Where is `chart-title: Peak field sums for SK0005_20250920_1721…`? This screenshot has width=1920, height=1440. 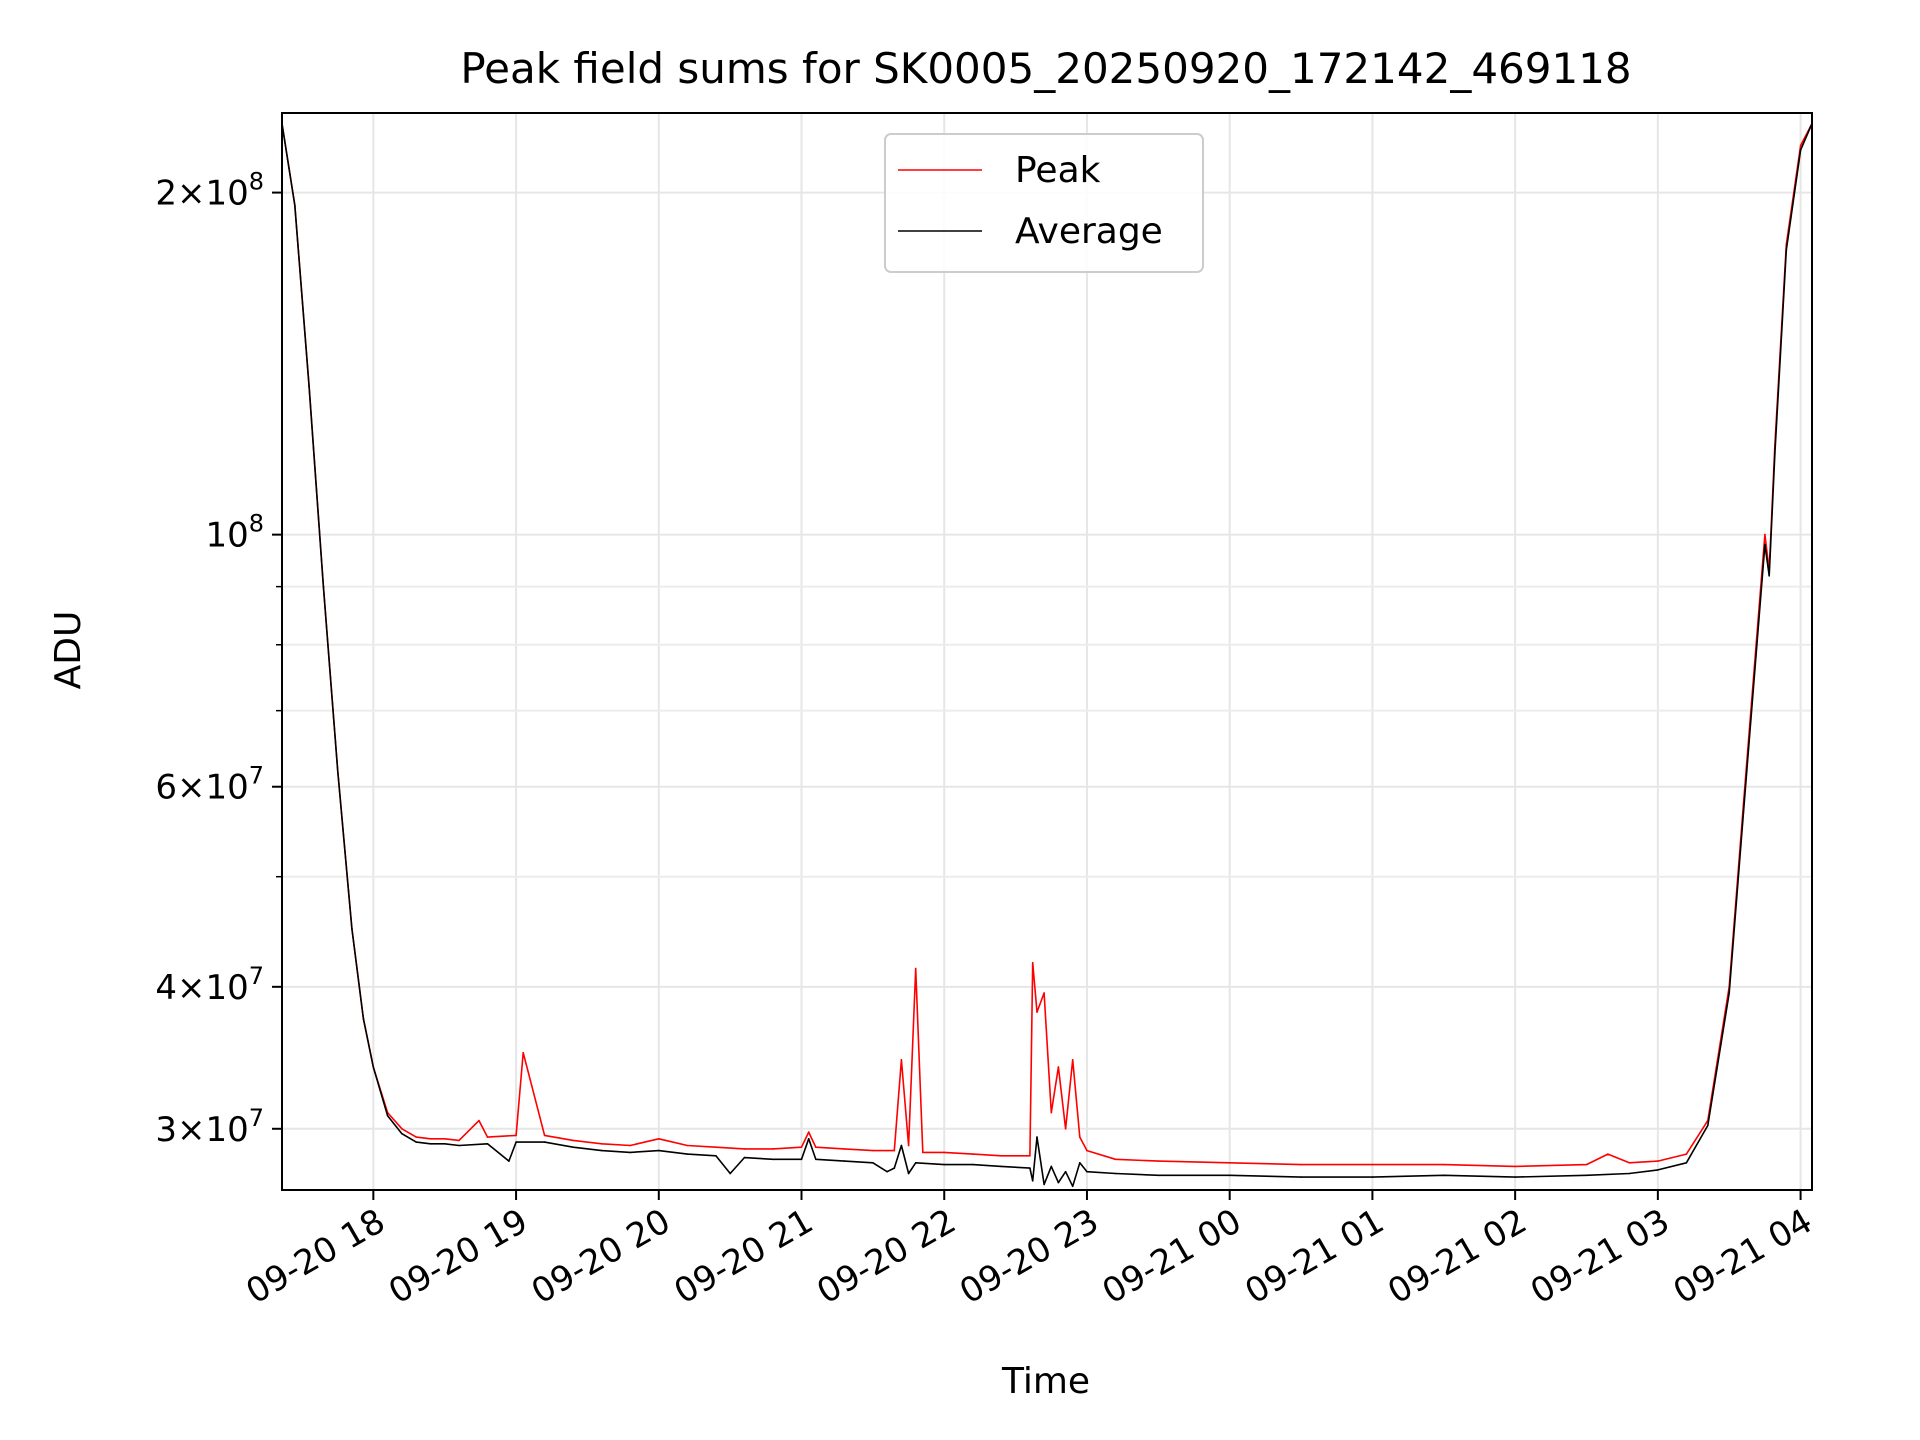
chart-title: Peak field sums for SK0005_20250920_1721… is located at coordinates (1045, 68).